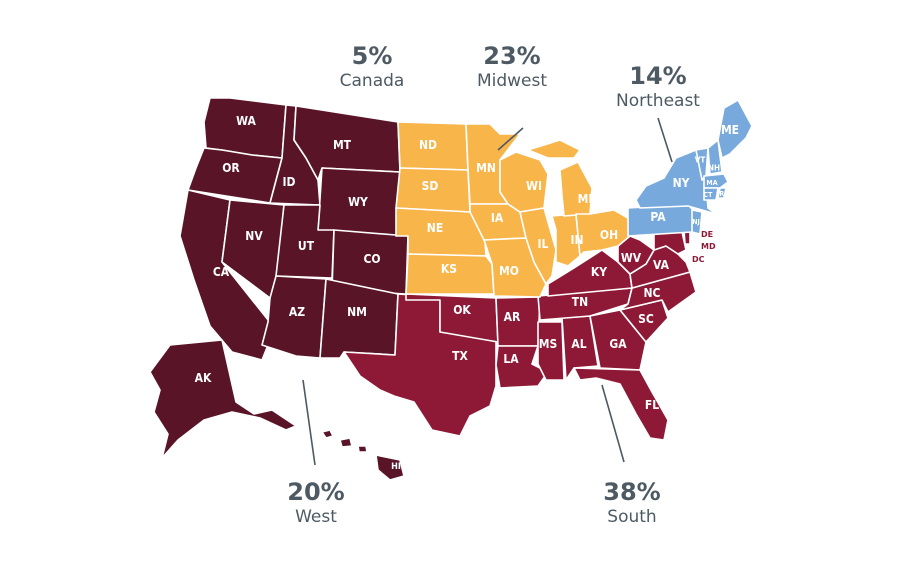 This screenshot has height=565, width=900. I want to click on leader-northeast, so click(665, 140).